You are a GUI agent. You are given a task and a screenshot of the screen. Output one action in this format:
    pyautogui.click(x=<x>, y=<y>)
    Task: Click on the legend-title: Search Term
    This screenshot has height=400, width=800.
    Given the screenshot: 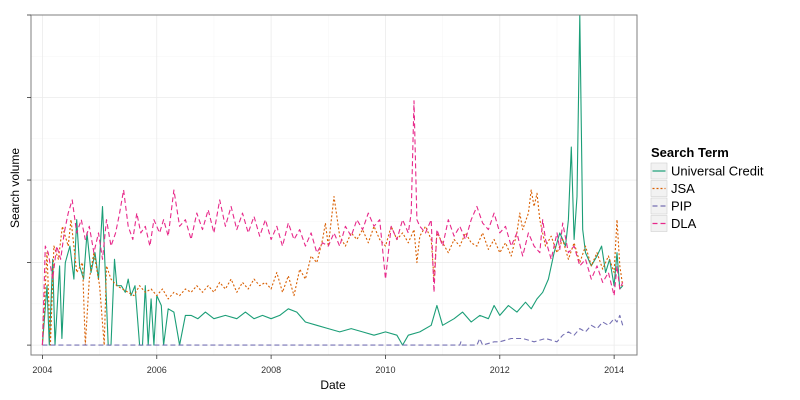 What is the action you would take?
    pyautogui.click(x=690, y=152)
    